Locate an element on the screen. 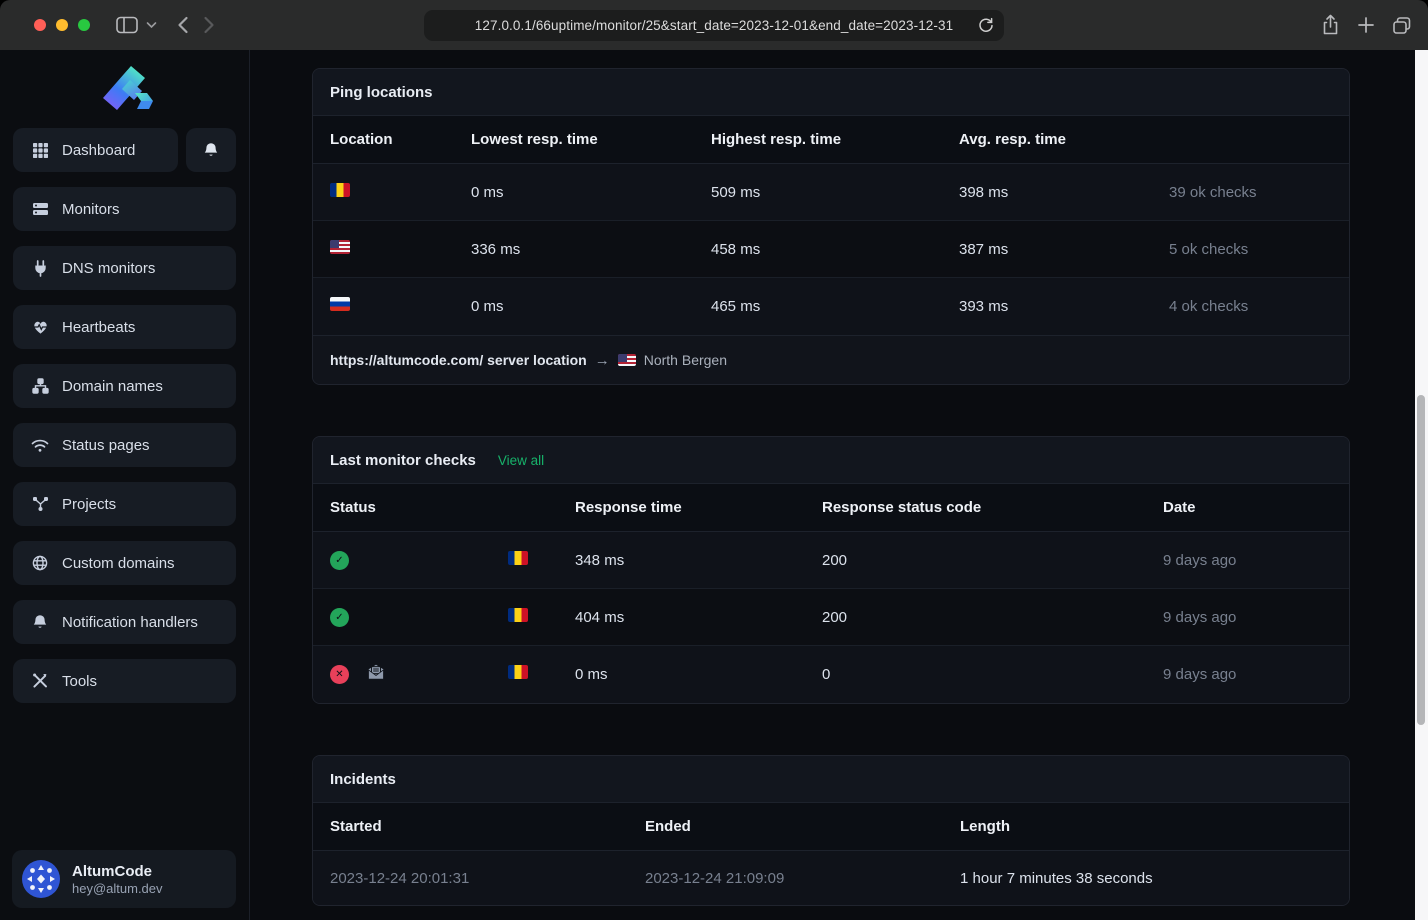  scrollbar-thumb is located at coordinates (1421, 560).